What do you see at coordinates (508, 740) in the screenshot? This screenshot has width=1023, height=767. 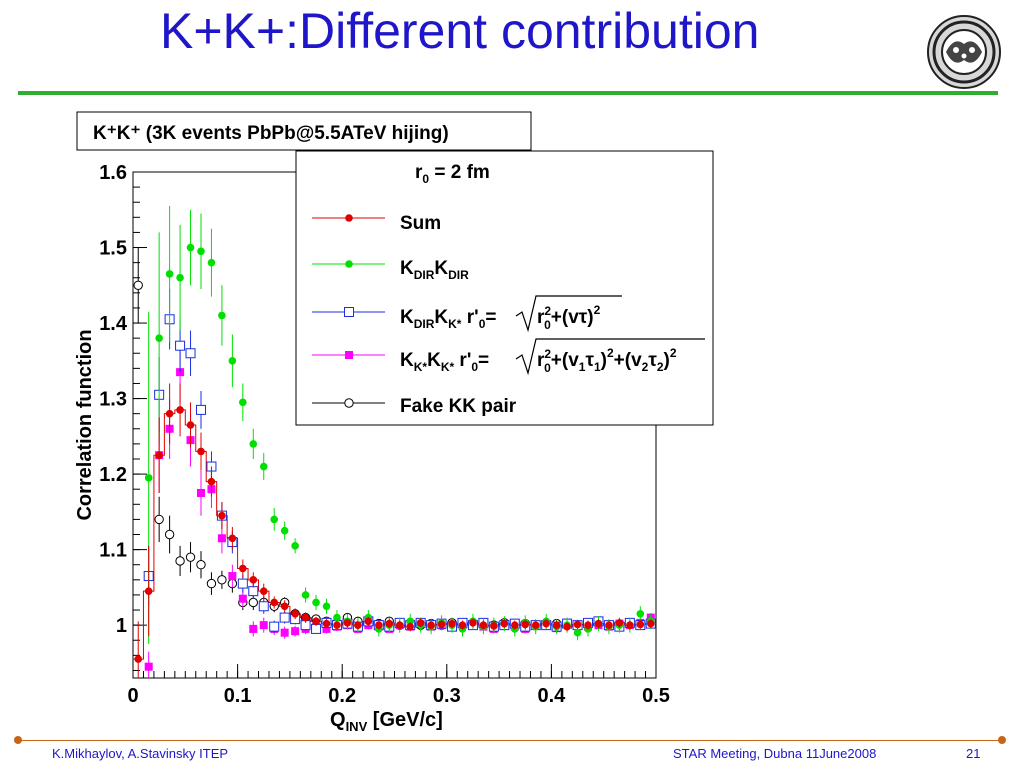 I see `footer-divider` at bounding box center [508, 740].